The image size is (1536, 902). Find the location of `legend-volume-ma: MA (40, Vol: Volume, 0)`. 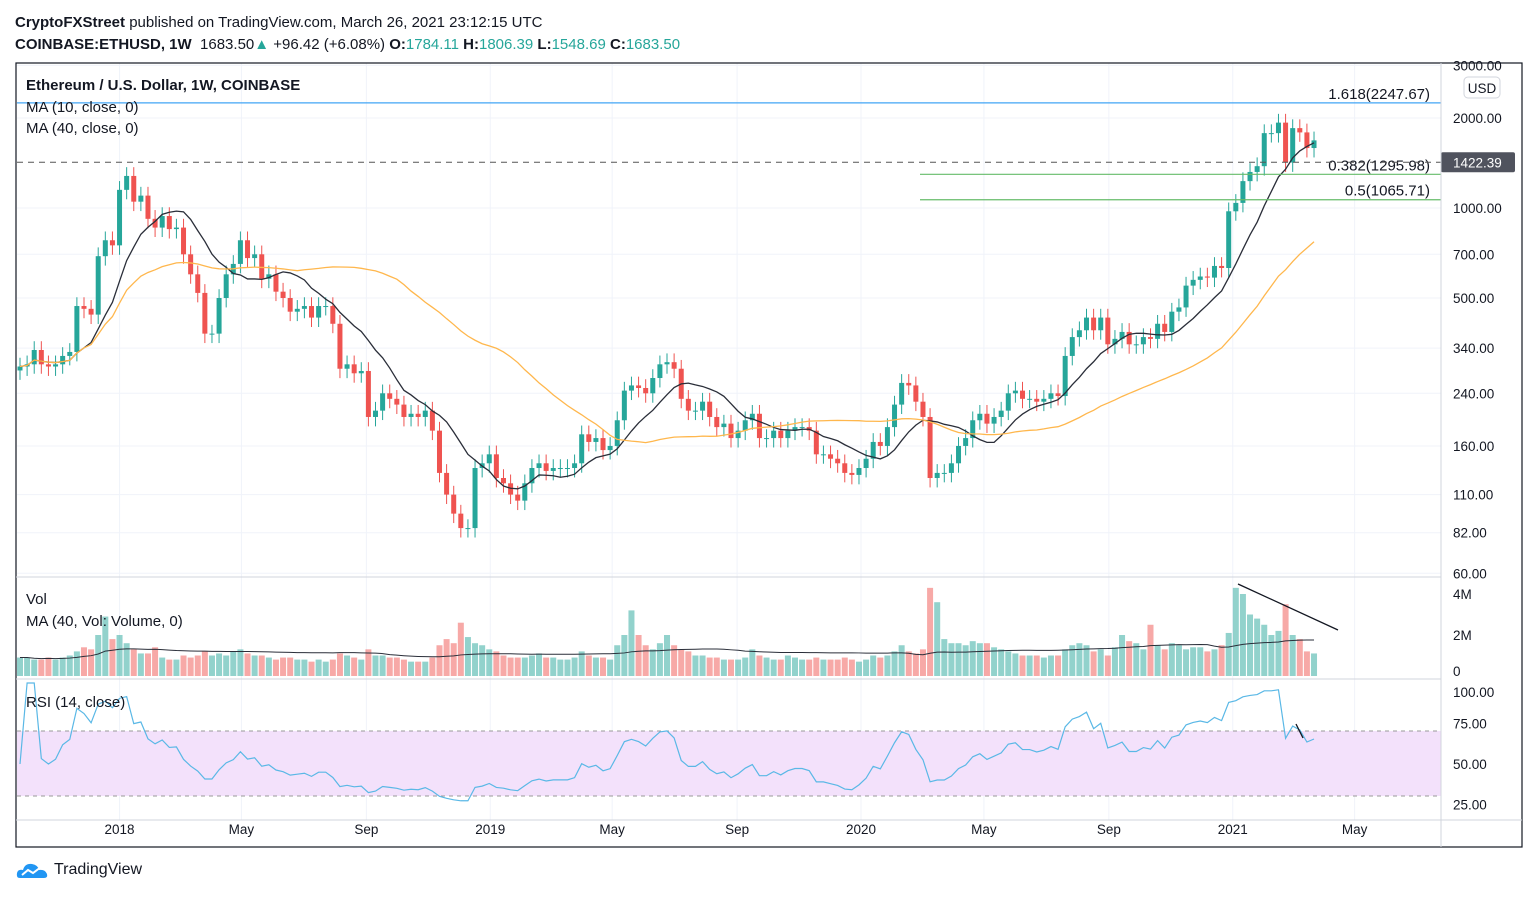

legend-volume-ma: MA (40, Vol: Volume, 0) is located at coordinates (104, 621).